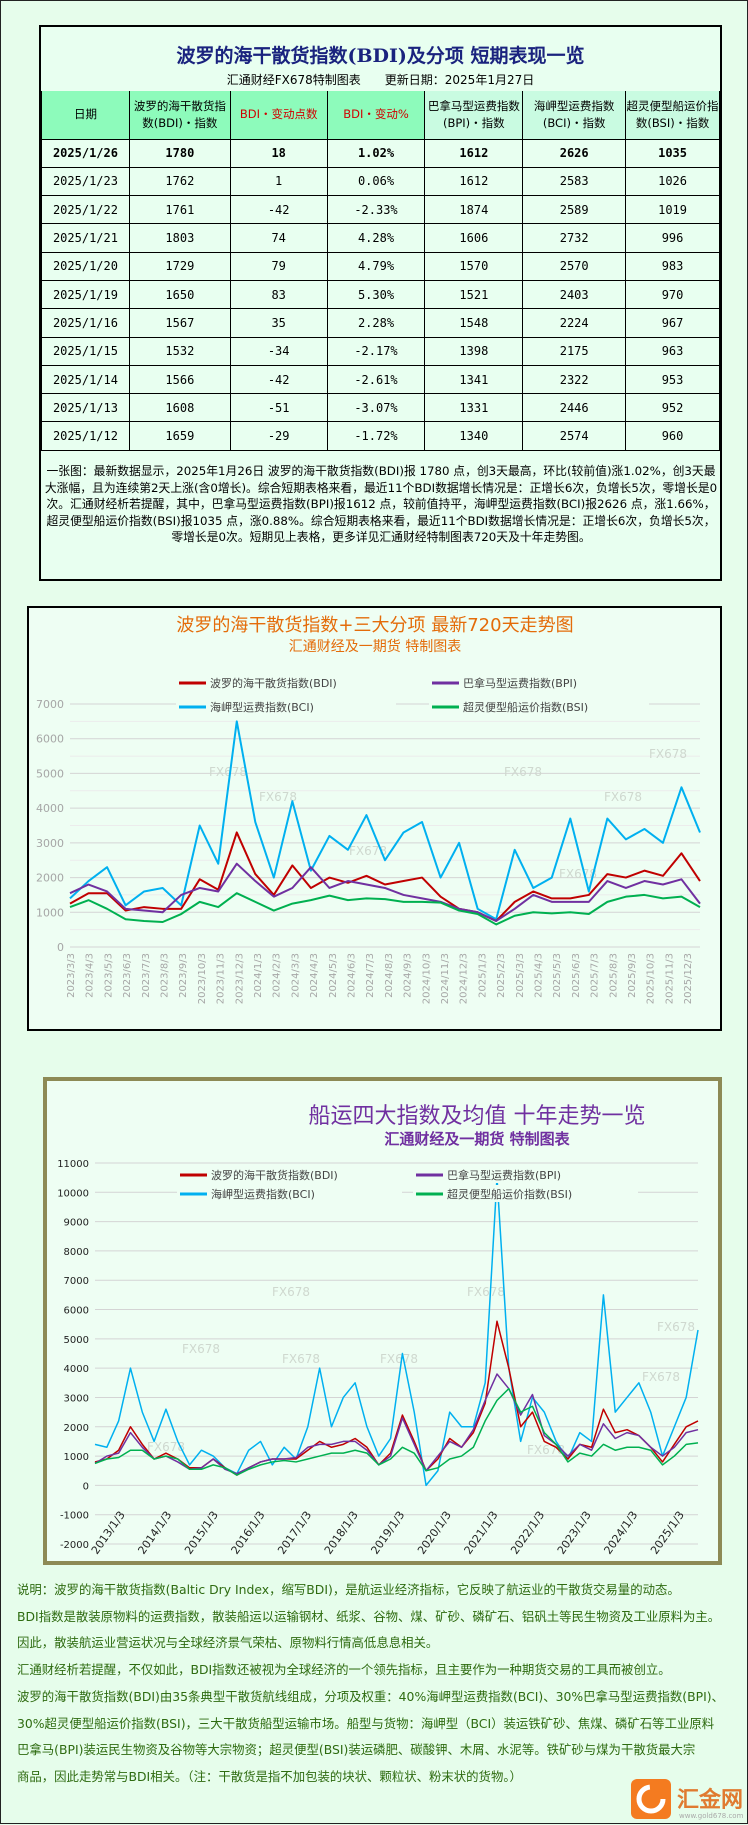 Image resolution: width=748 pixels, height=1825 pixels. I want to click on table-cell: 1762, so click(179, 181).